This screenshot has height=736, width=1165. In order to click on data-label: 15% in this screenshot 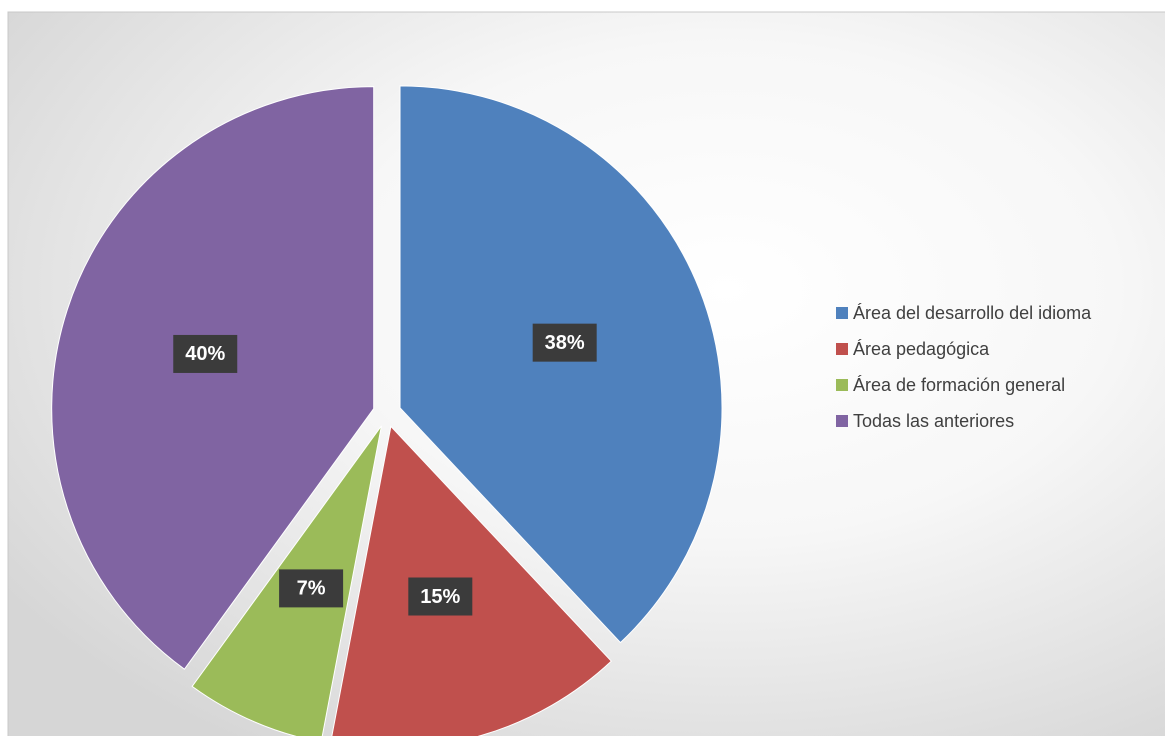, I will do `click(440, 597)`.